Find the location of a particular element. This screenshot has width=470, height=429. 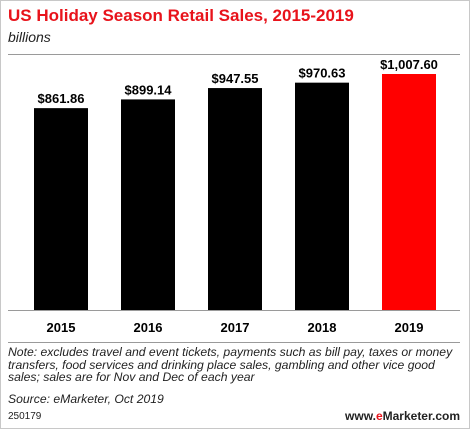

chart-subtitle: billions is located at coordinates (29, 37).